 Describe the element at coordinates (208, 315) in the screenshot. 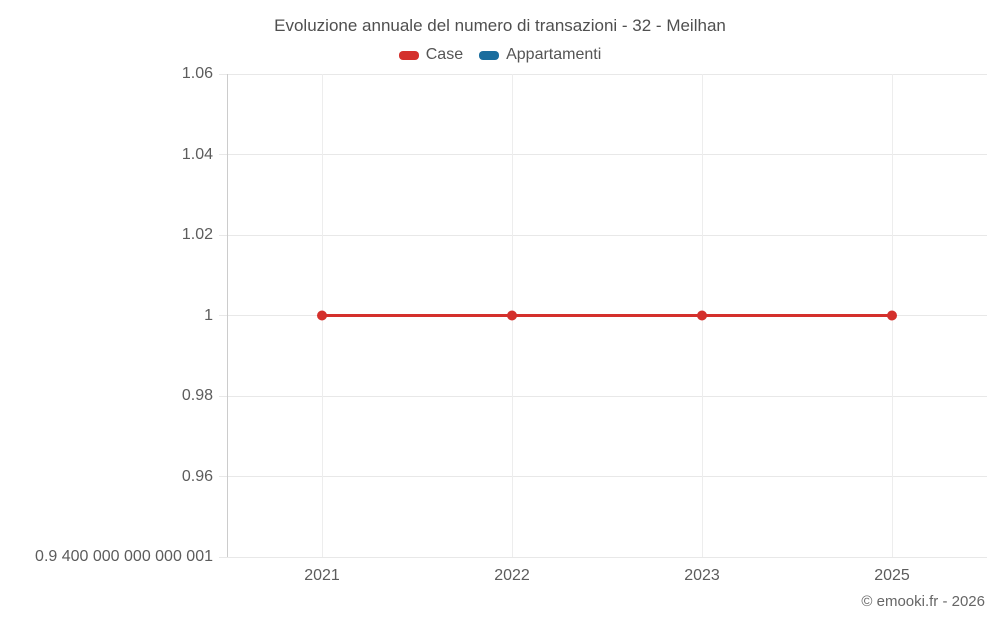

I see `y-tick-label: 1` at that location.